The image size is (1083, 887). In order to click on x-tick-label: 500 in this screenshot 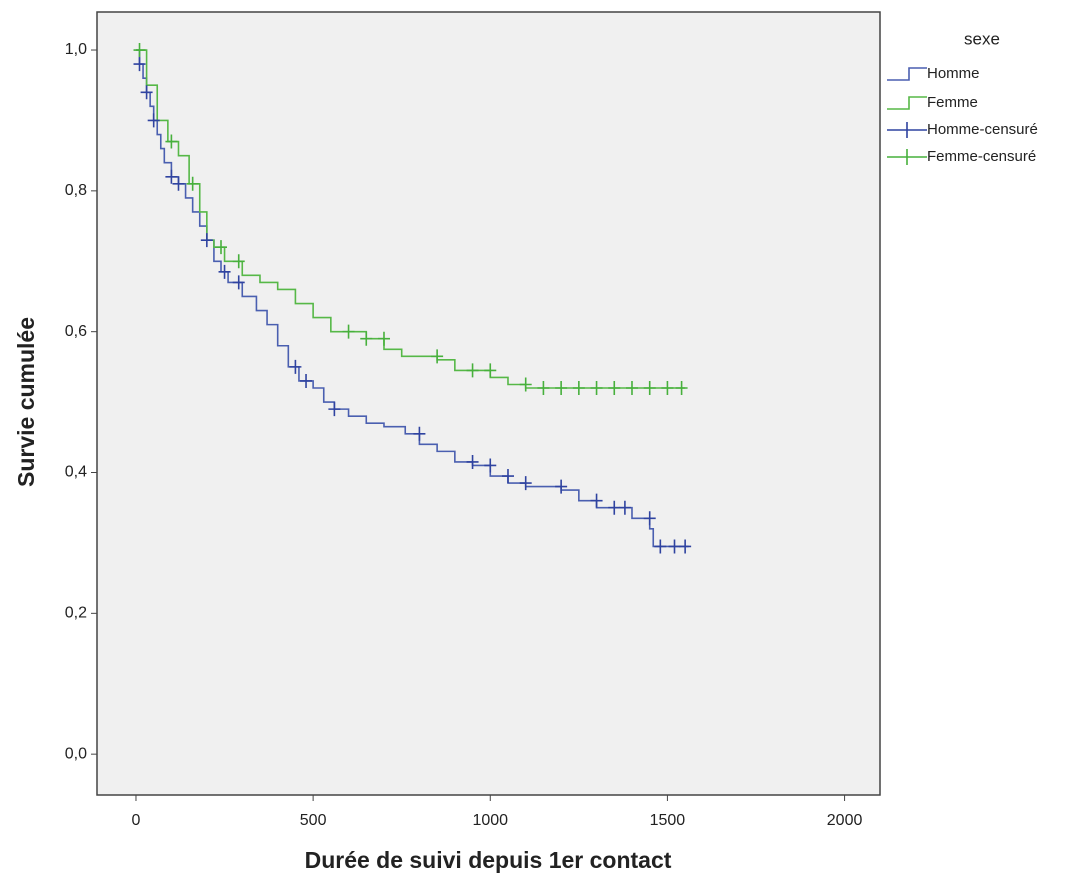, I will do `click(313, 820)`.